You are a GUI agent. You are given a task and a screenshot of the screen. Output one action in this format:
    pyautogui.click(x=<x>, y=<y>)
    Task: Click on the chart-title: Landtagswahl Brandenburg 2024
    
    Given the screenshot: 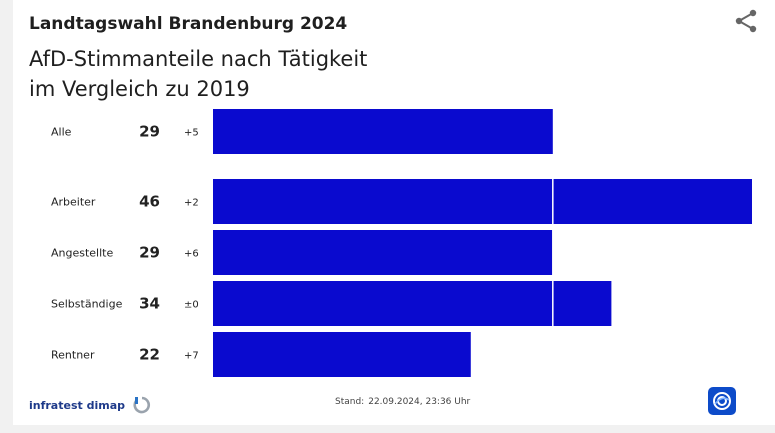 What is the action you would take?
    pyautogui.click(x=188, y=24)
    